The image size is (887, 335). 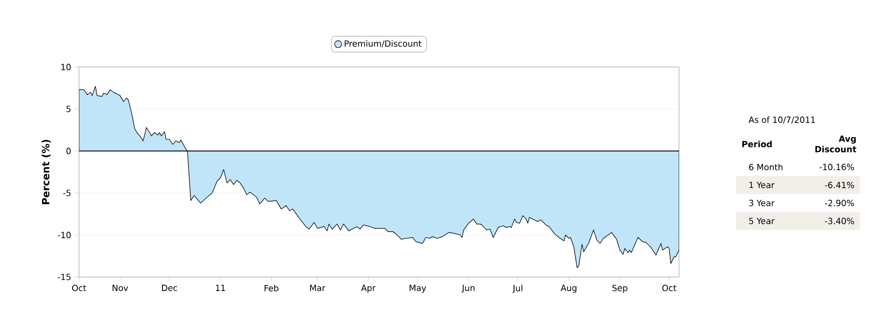 What do you see at coordinates (762, 221) in the screenshot?
I see `category-label: 5 Year` at bounding box center [762, 221].